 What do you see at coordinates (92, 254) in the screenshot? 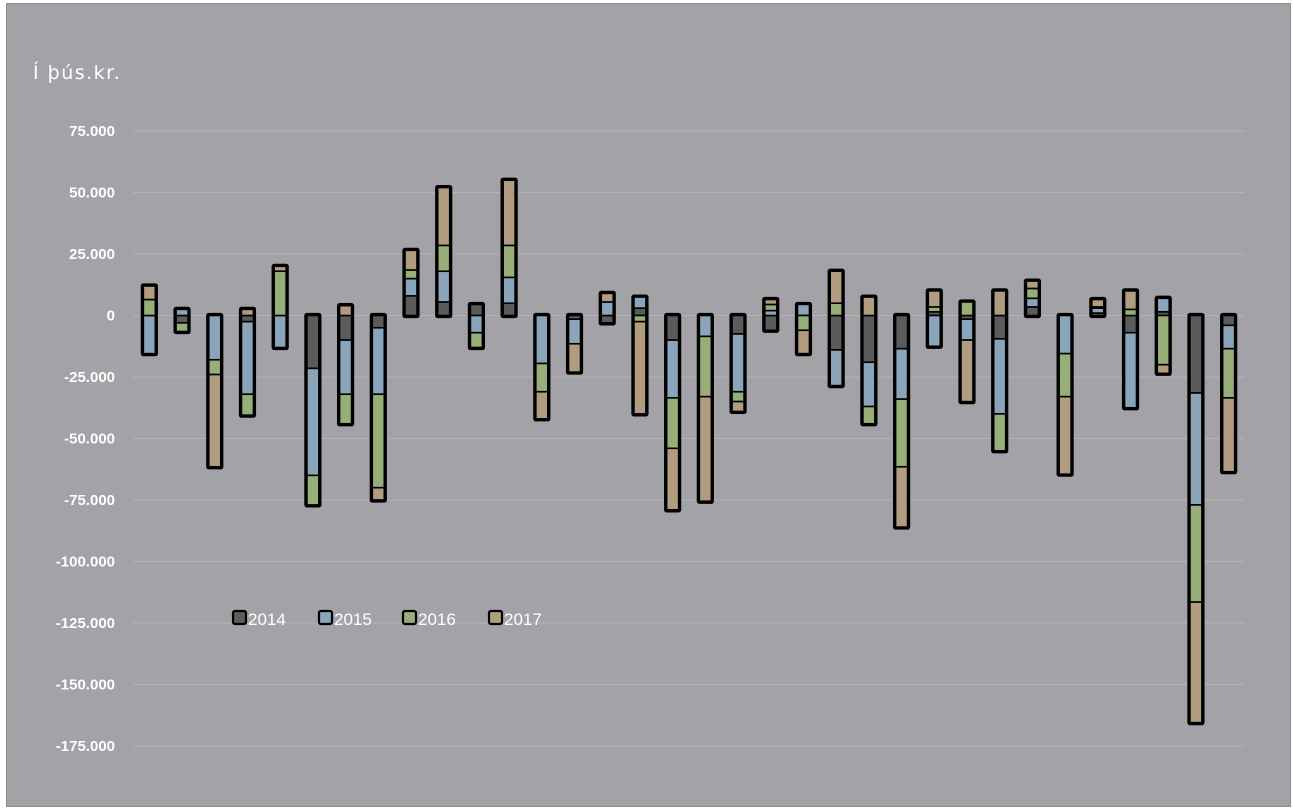
I see `y-tick-label: 25.000` at bounding box center [92, 254].